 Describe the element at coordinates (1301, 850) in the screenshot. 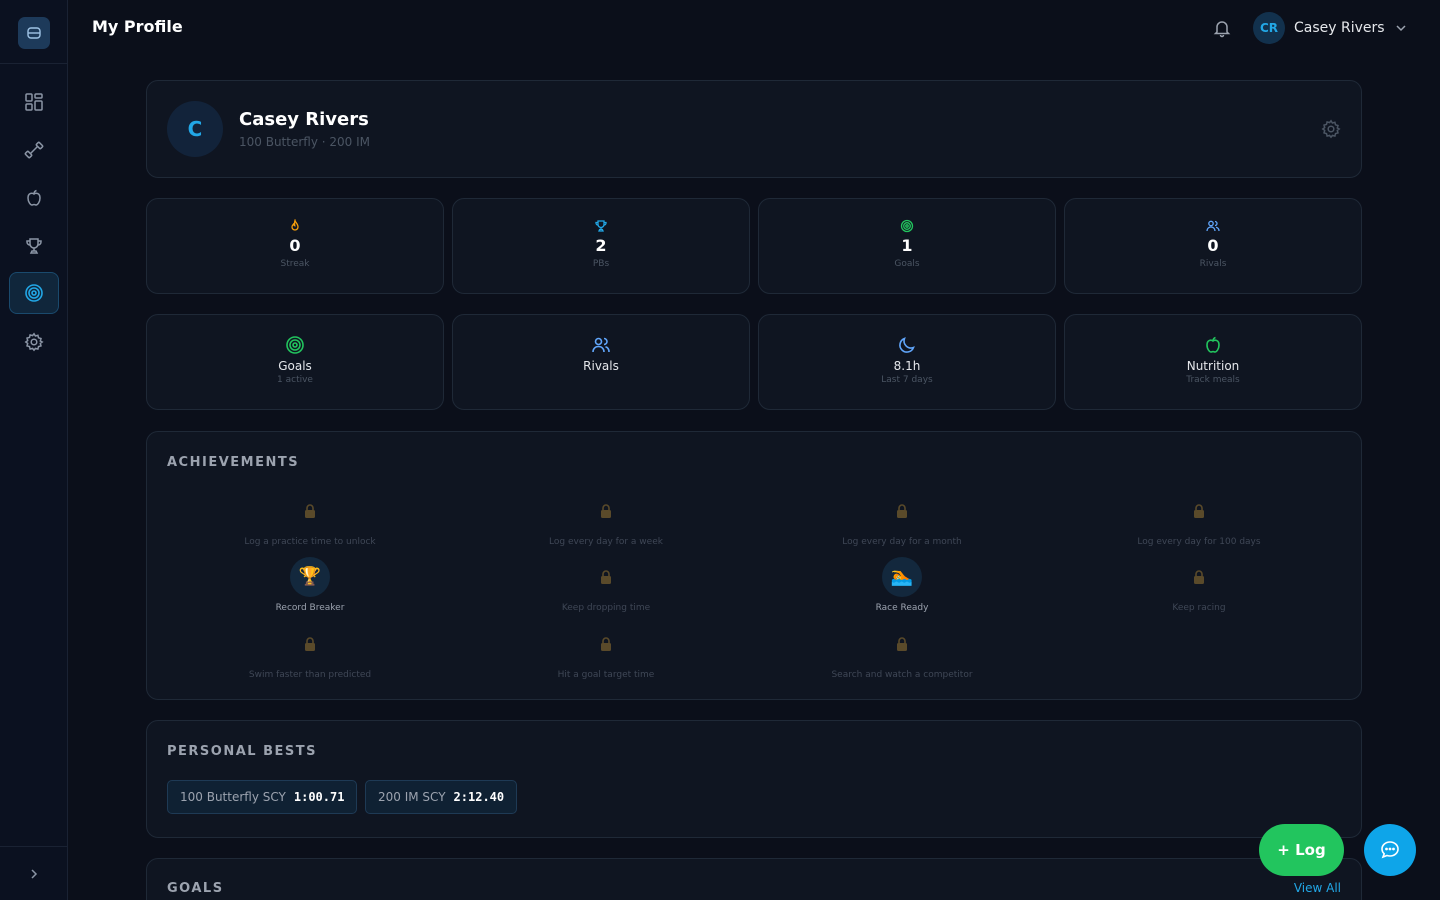

I see `log-button: + Log` at that location.